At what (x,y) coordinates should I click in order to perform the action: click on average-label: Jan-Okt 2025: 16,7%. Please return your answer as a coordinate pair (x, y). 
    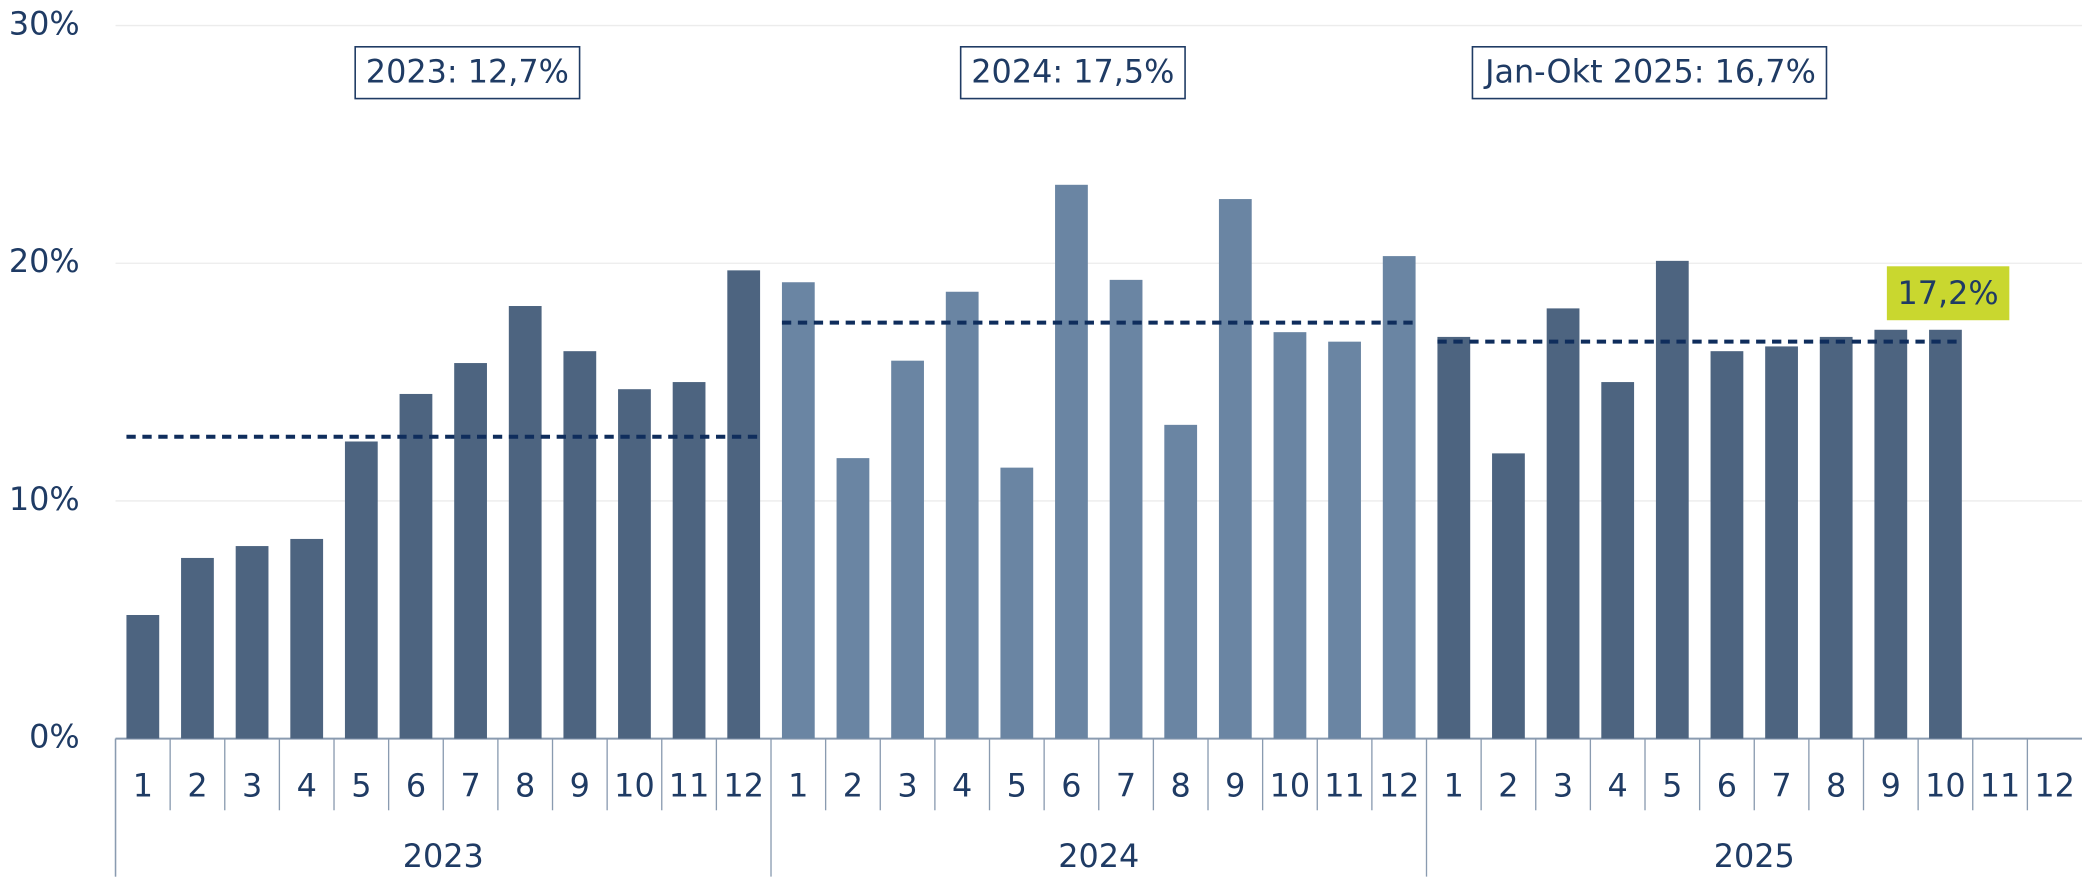
    Looking at the image, I should click on (1649, 71).